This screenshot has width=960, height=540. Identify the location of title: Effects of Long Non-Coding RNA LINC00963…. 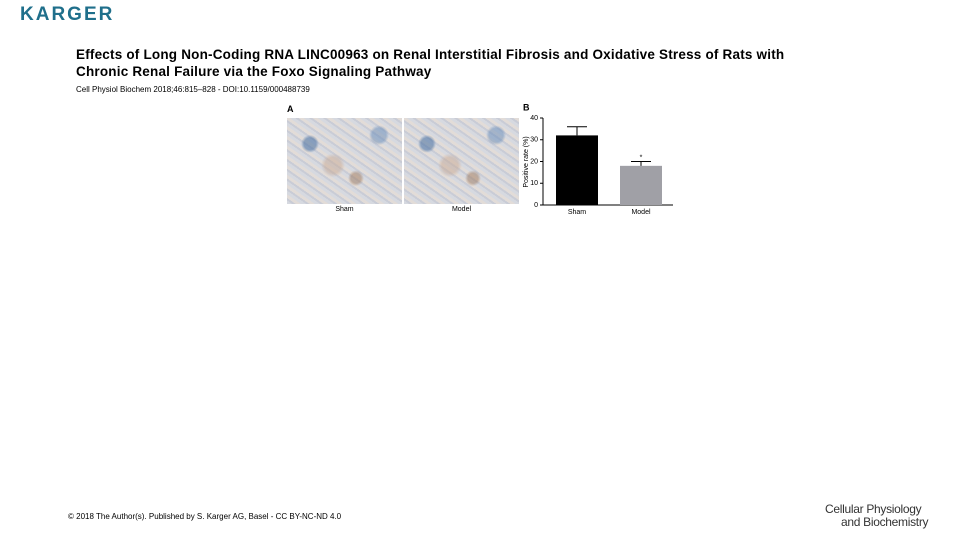
(430, 63).